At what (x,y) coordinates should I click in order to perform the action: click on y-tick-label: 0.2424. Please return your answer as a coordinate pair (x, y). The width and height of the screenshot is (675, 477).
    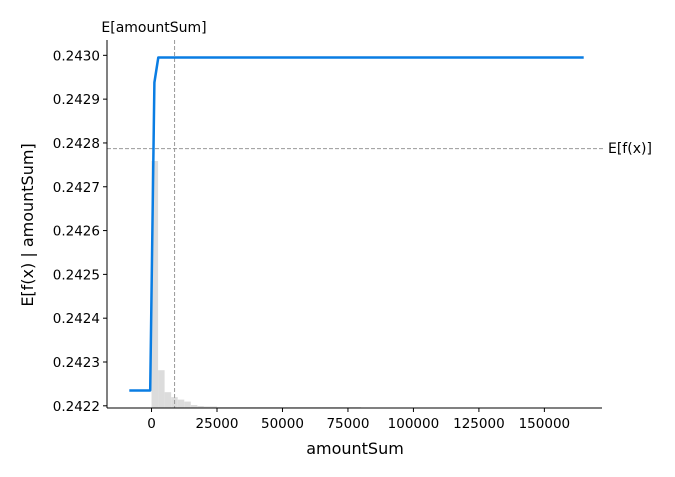
    Looking at the image, I should click on (76, 319).